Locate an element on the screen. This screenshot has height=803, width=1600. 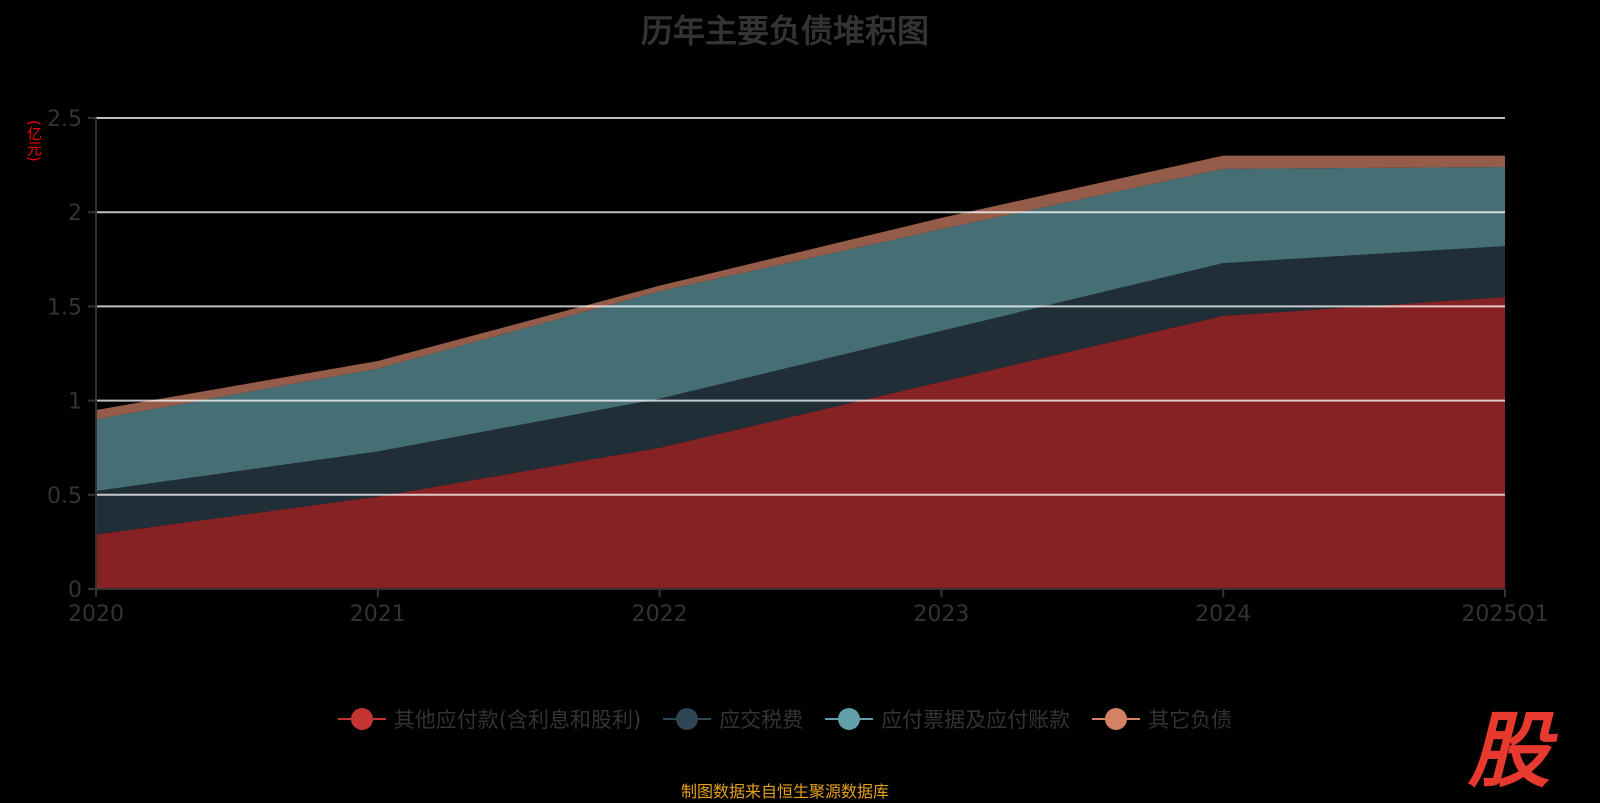
x-tick-label: 2025Q1 is located at coordinates (1504, 614).